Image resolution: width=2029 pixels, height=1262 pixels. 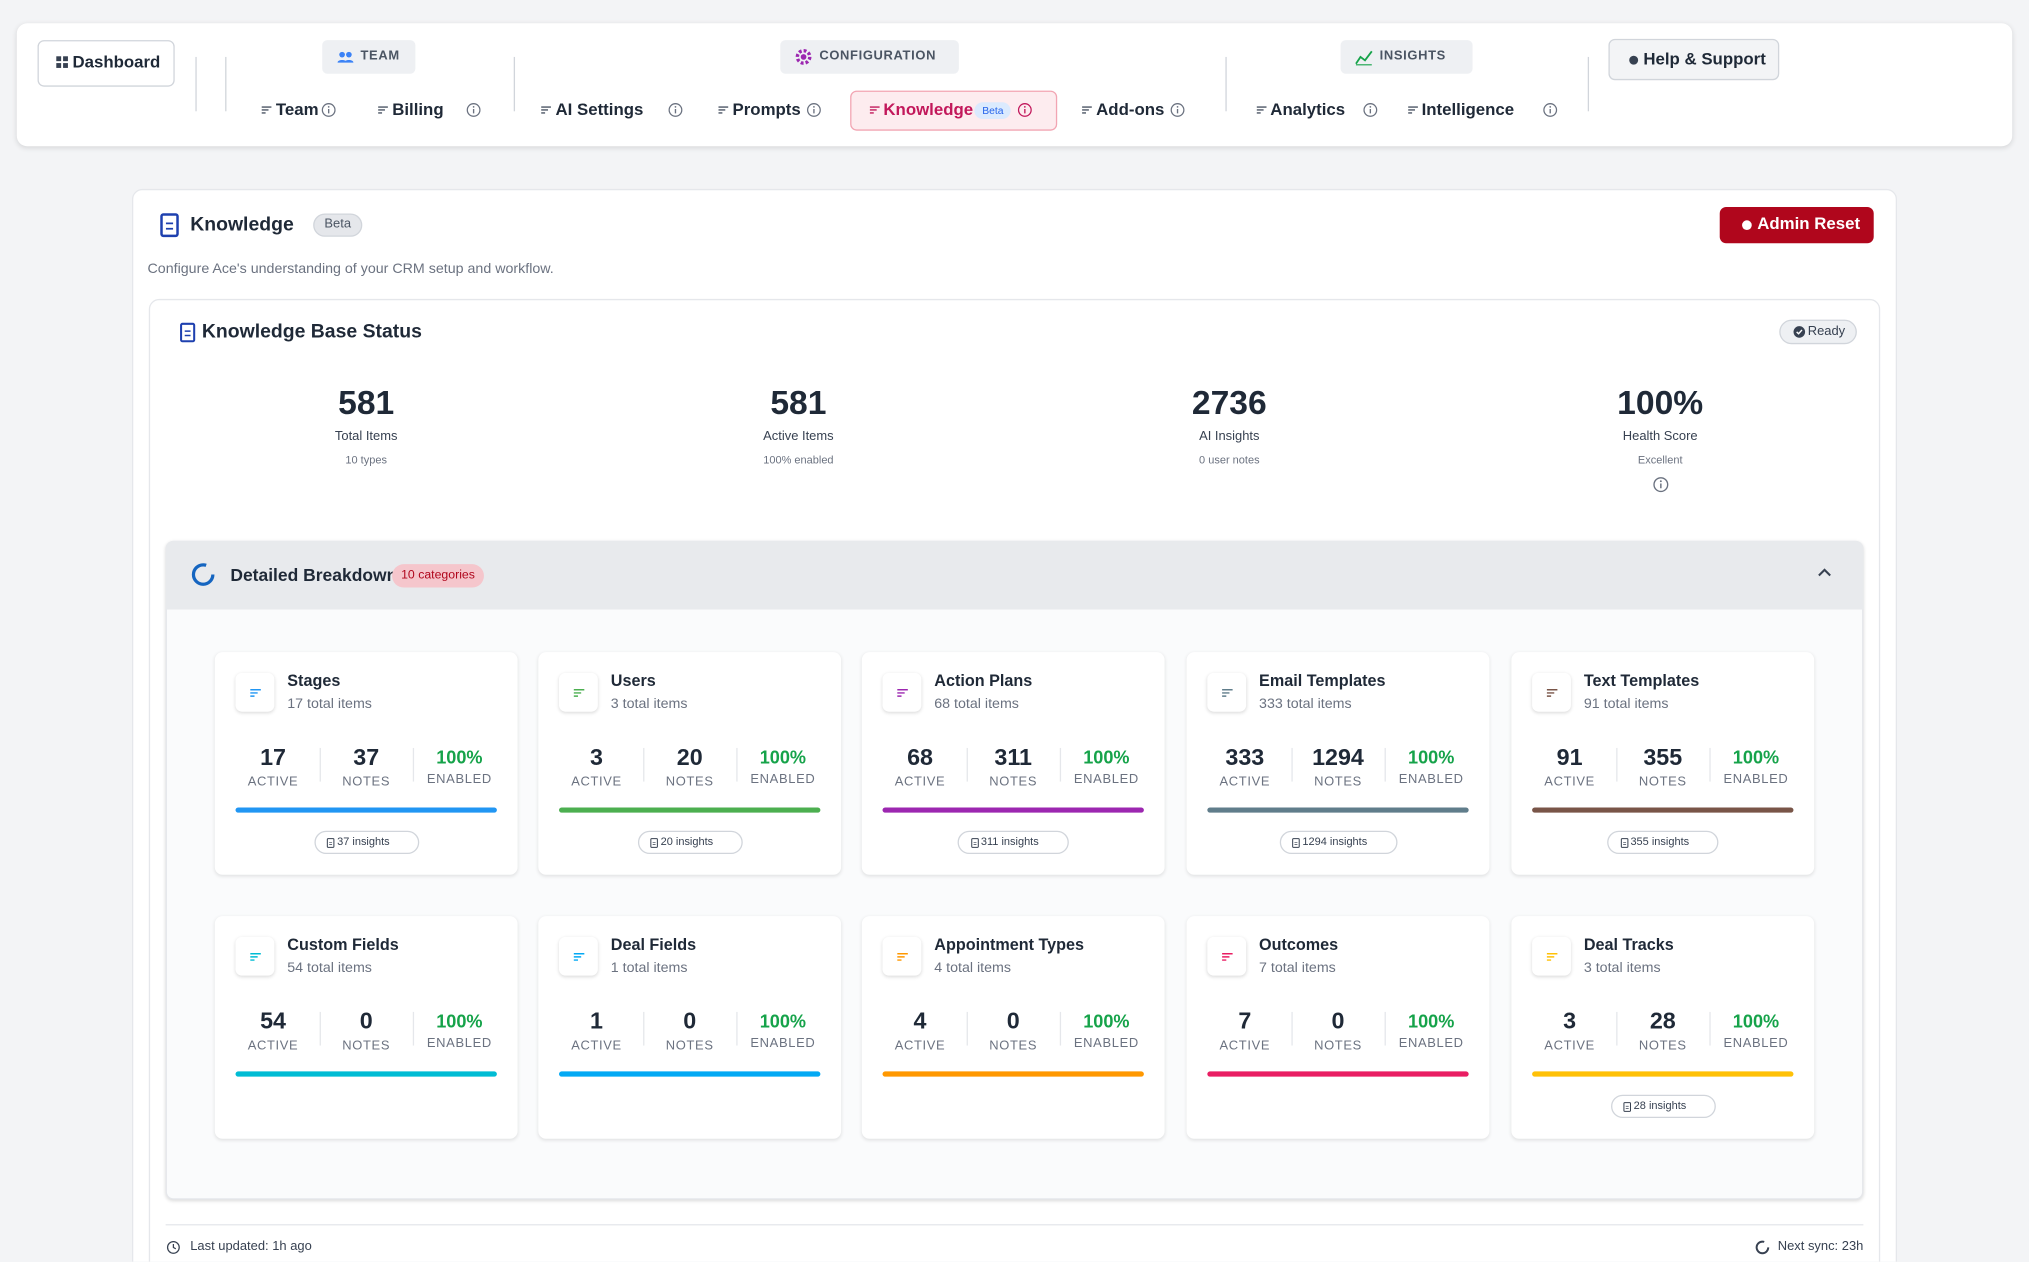 What do you see at coordinates (1009, 945) in the screenshot?
I see `category-name: Appointment Types` at bounding box center [1009, 945].